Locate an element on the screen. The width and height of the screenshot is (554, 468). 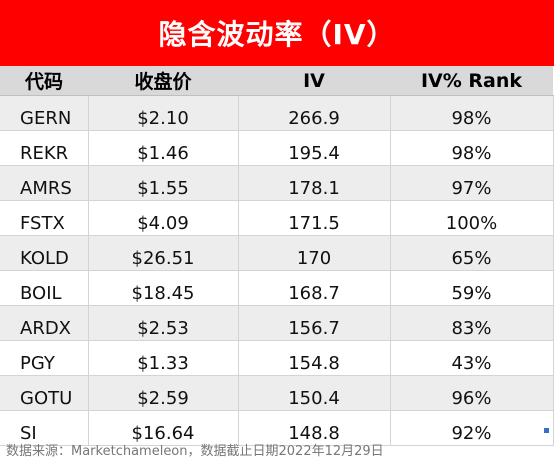
table-row: SI $16.64 148.8 92% is located at coordinates (277, 428).